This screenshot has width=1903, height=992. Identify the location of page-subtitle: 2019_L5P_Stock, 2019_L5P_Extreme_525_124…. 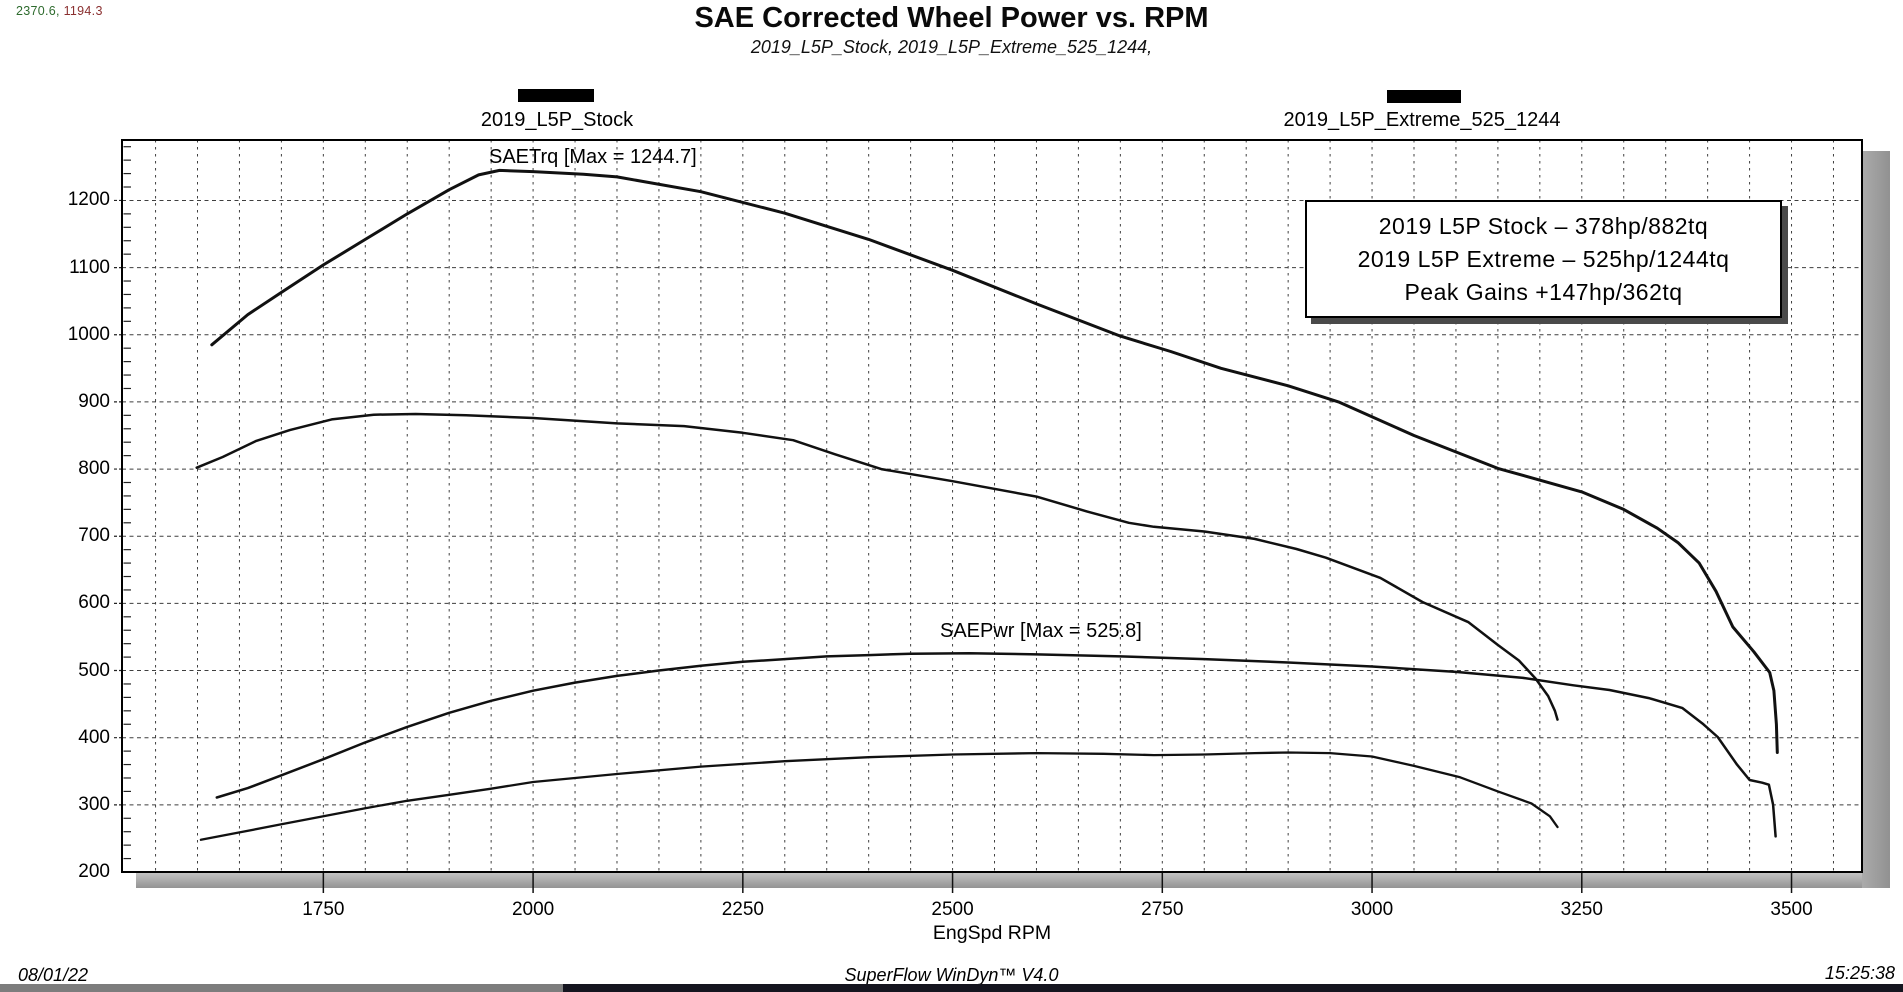
(951, 47).